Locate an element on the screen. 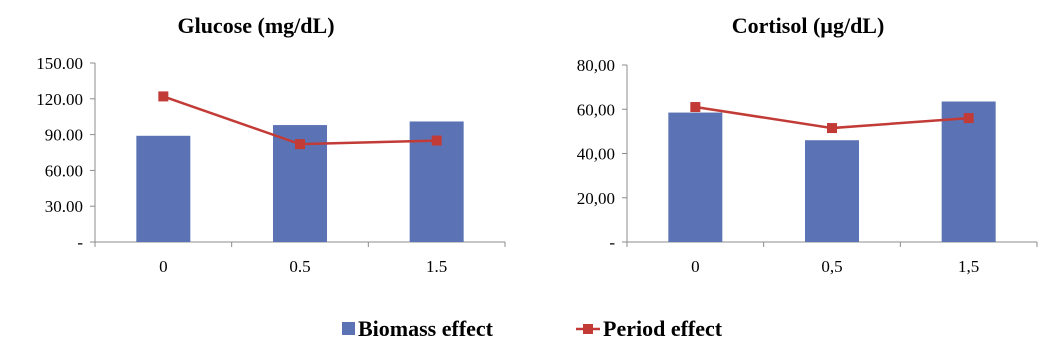  y-tick-label: 30.00 is located at coordinates (64, 206).